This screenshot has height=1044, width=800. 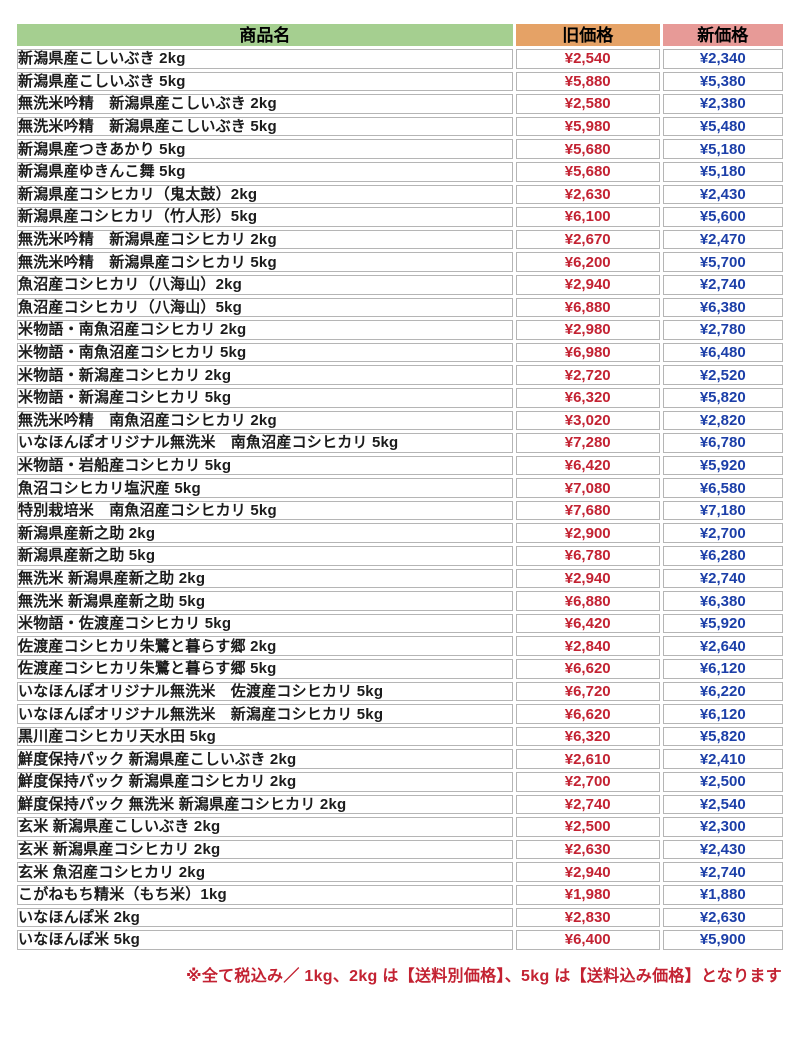 I want to click on product-name-cell: 新潟県産こしいぶき 5kg, so click(x=265, y=81).